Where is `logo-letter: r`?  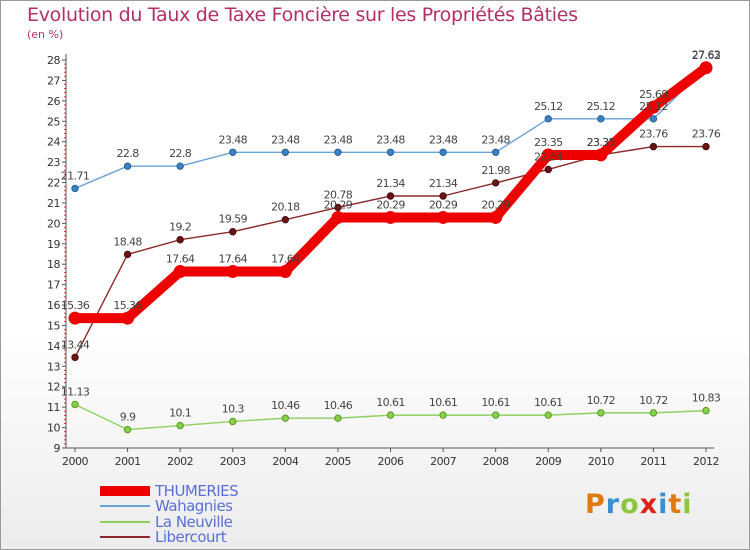
logo-letter: r is located at coordinates (613, 504).